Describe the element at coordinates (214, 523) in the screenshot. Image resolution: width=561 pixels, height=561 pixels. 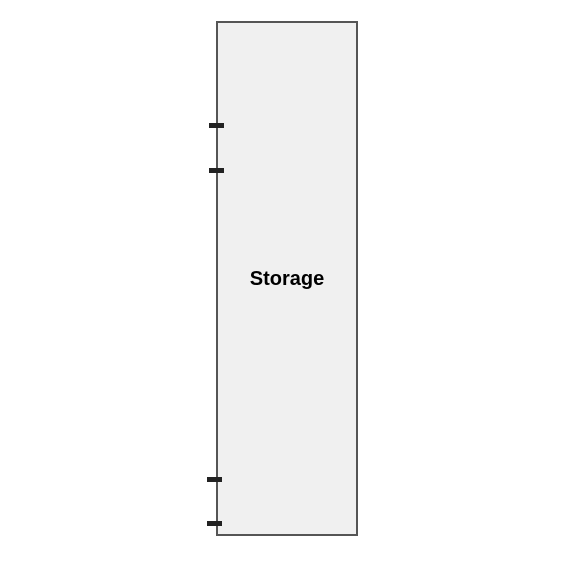
I see `opening-marker-bottom-lower` at that location.